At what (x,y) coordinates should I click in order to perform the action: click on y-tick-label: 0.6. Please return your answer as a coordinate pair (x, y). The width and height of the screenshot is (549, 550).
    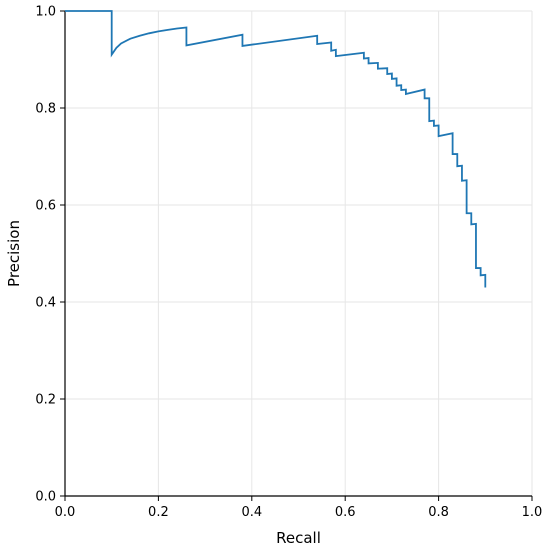
    Looking at the image, I should click on (45, 206).